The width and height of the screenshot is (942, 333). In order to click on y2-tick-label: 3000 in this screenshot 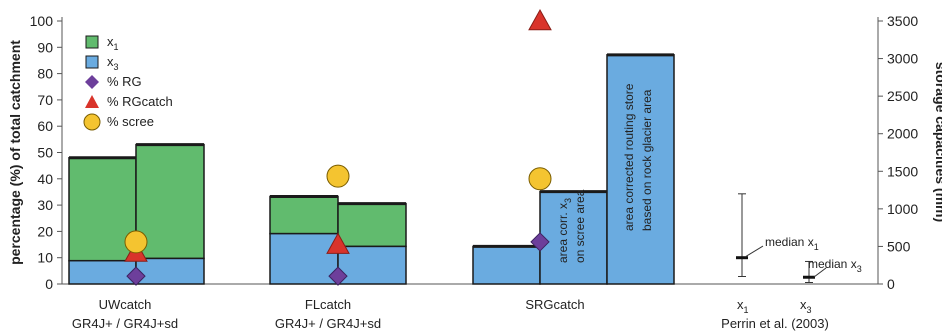, I will do `click(902, 59)`.